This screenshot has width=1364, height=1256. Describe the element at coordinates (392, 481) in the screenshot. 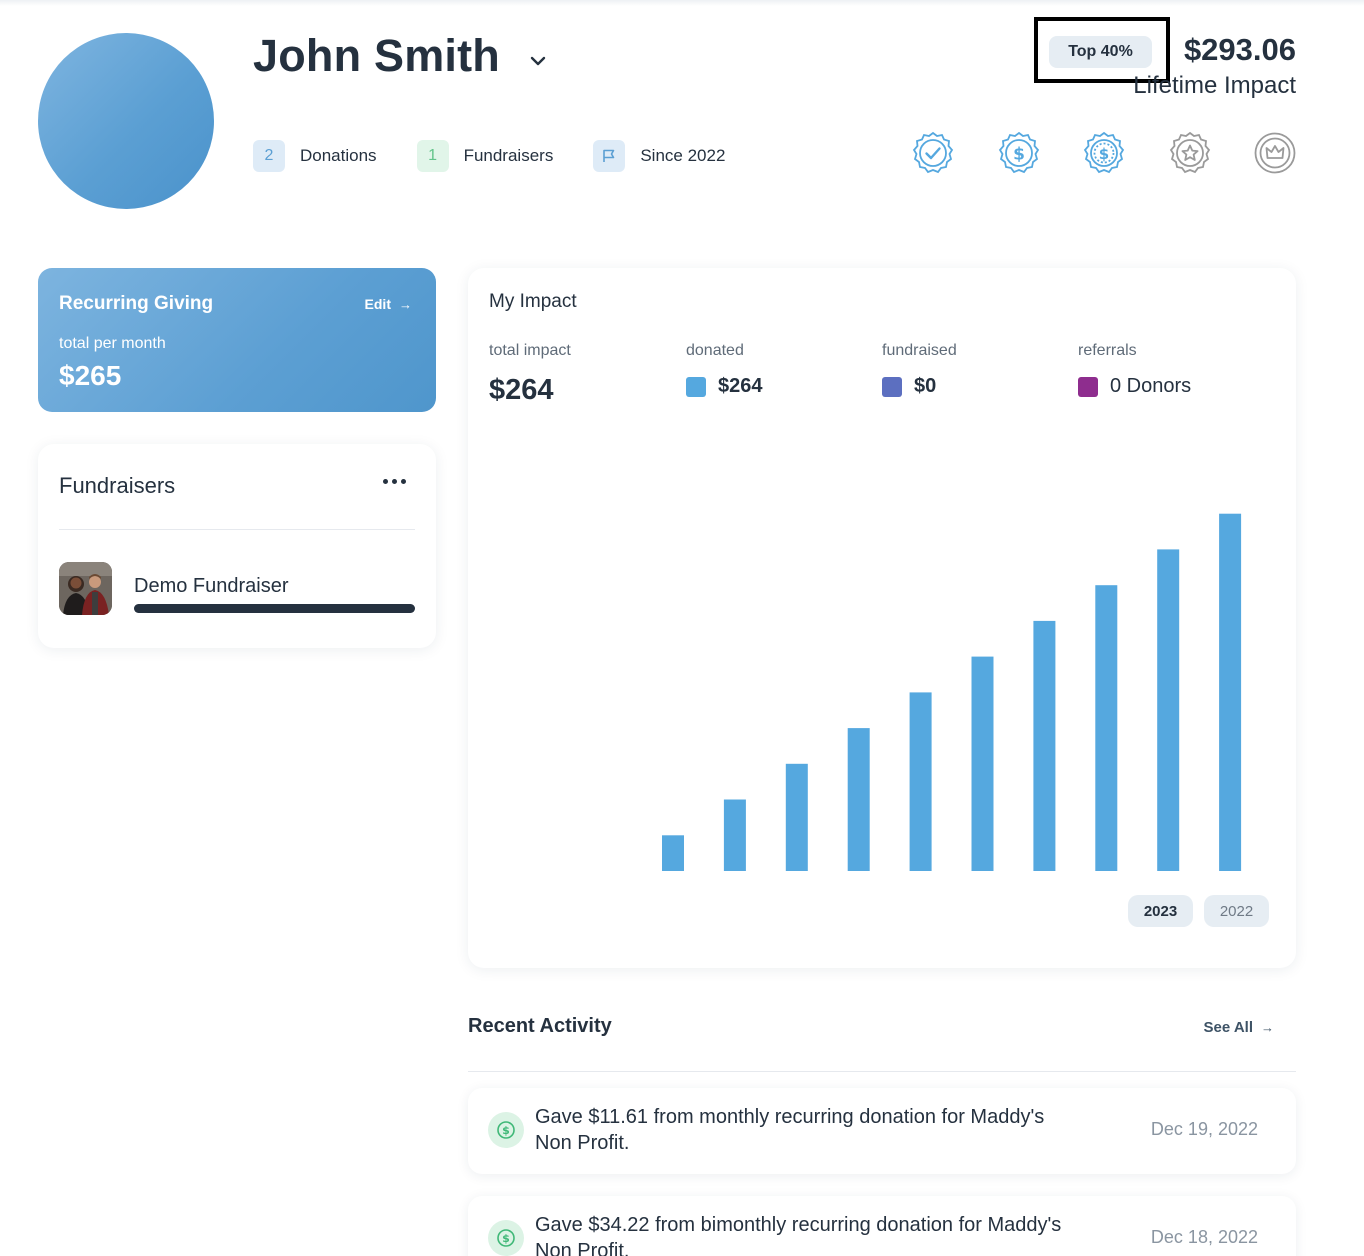

I see `more-options-icon` at that location.